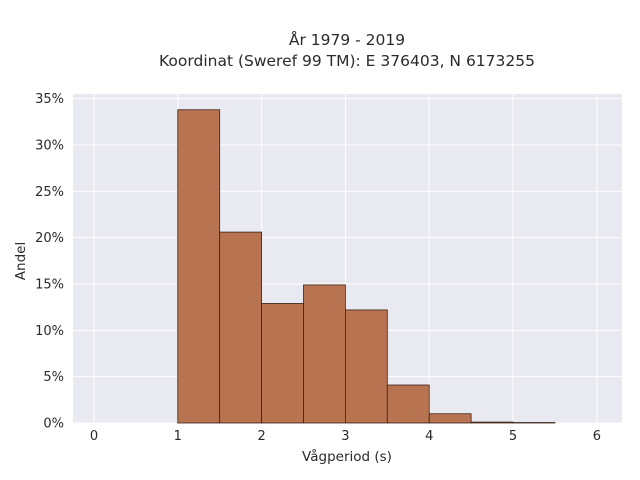  I want to click on y-tick-label-1: 5%, so click(53, 377).